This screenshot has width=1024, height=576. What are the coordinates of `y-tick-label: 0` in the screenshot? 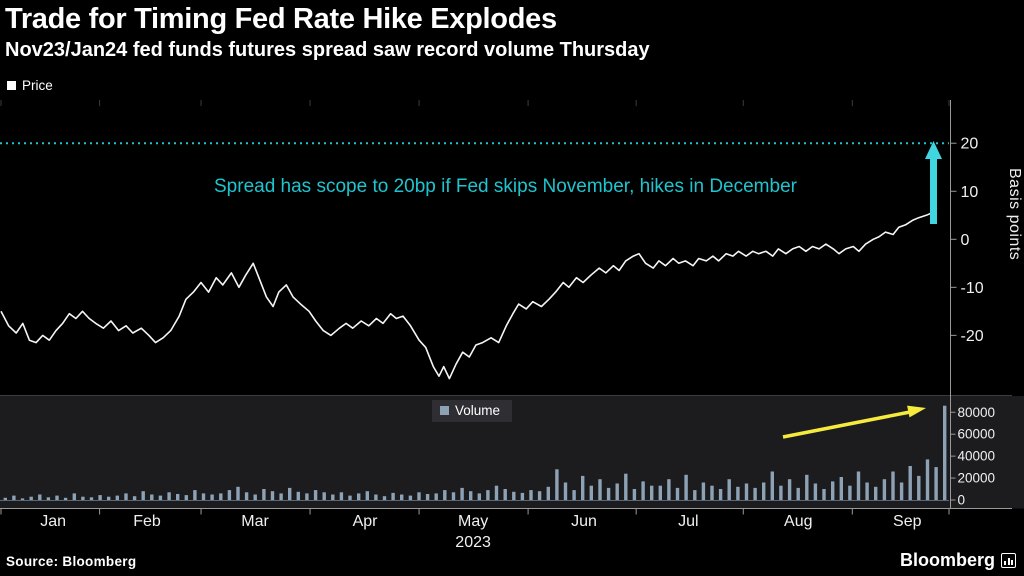 It's located at (965, 240).